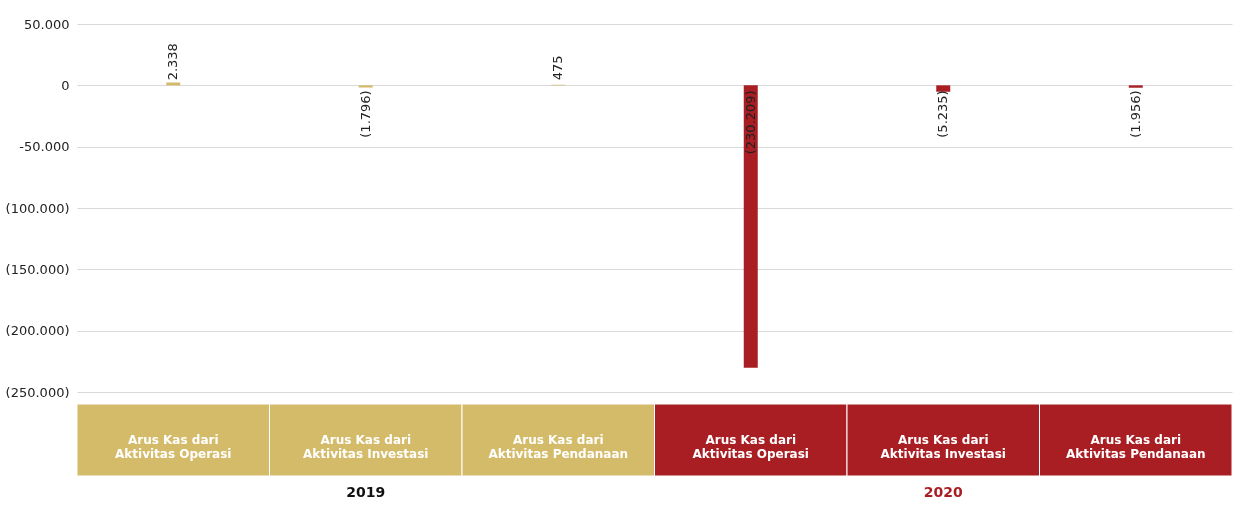 The image size is (1252, 516). Describe the element at coordinates (943, 114) in the screenshot. I see `data-label: (5.235)` at that location.